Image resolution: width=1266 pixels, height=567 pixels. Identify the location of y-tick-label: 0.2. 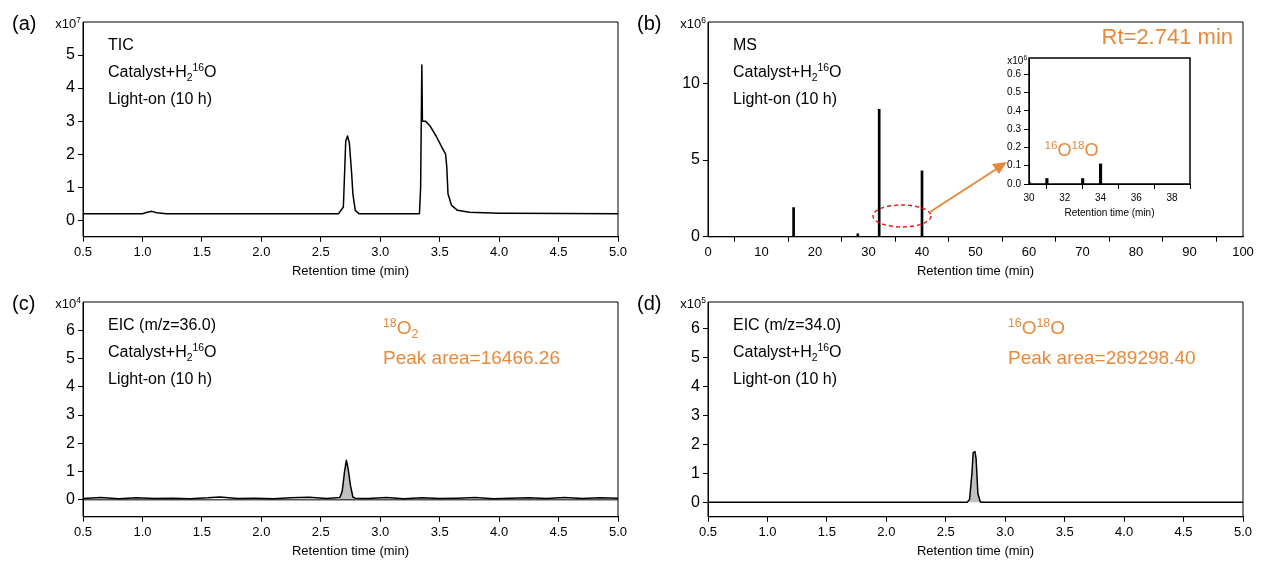
(1014, 147).